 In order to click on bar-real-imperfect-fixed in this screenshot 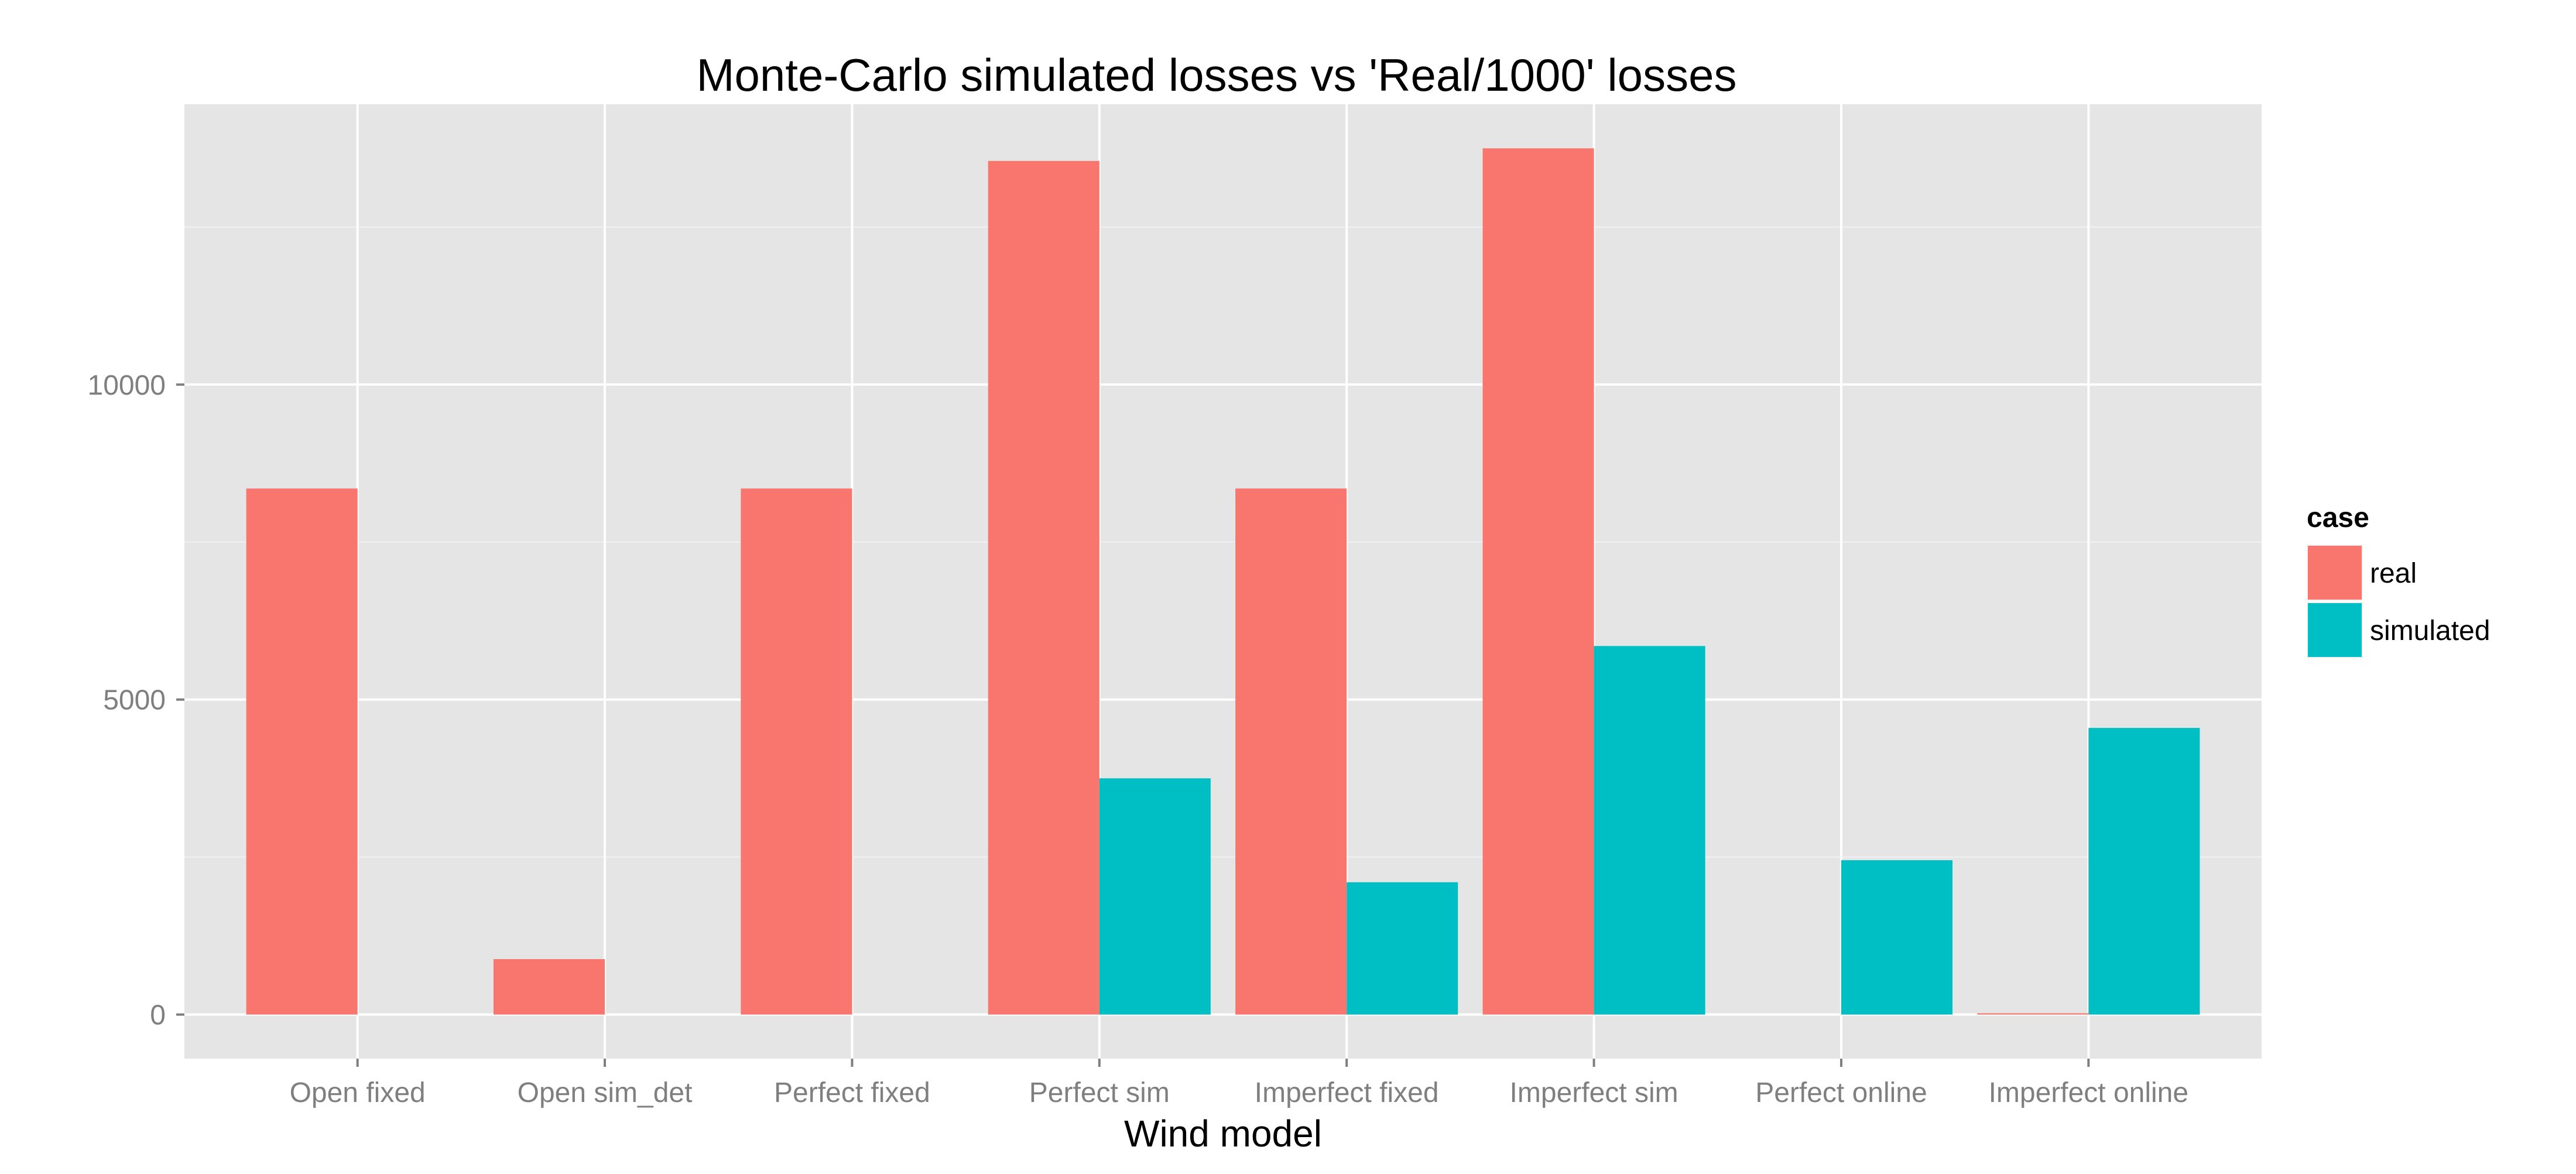, I will do `click(1291, 751)`.